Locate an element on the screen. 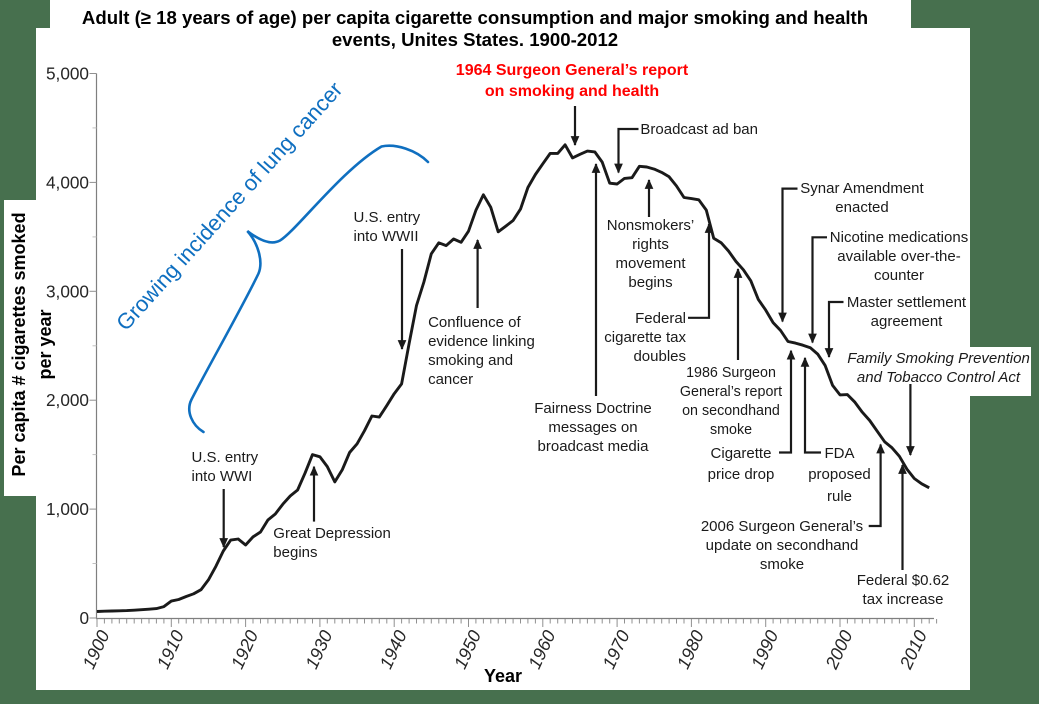 This screenshot has height=704, width=1039. svg-text: per year is located at coordinates (45, 344).